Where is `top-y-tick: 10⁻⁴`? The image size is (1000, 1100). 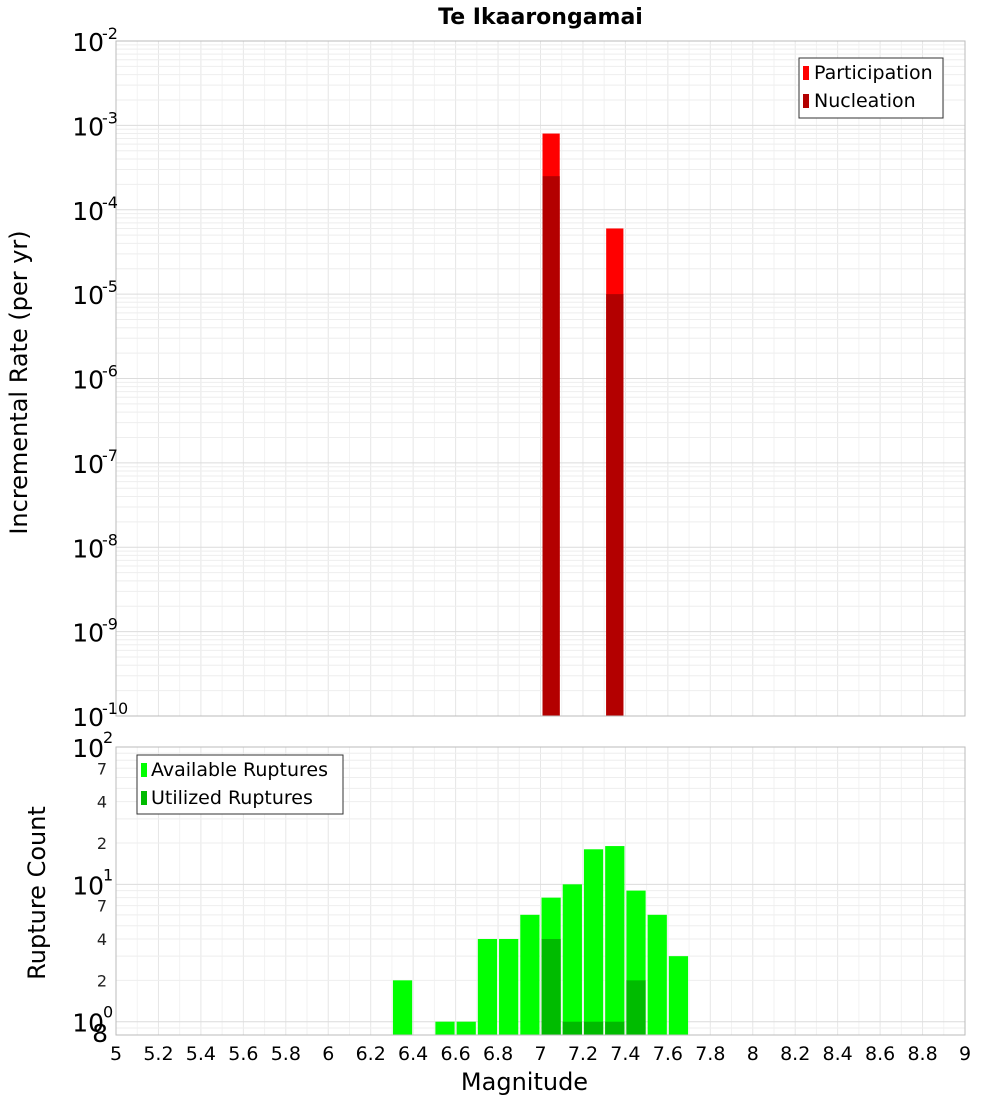 top-y-tick: 10⁻⁴ is located at coordinates (95, 209).